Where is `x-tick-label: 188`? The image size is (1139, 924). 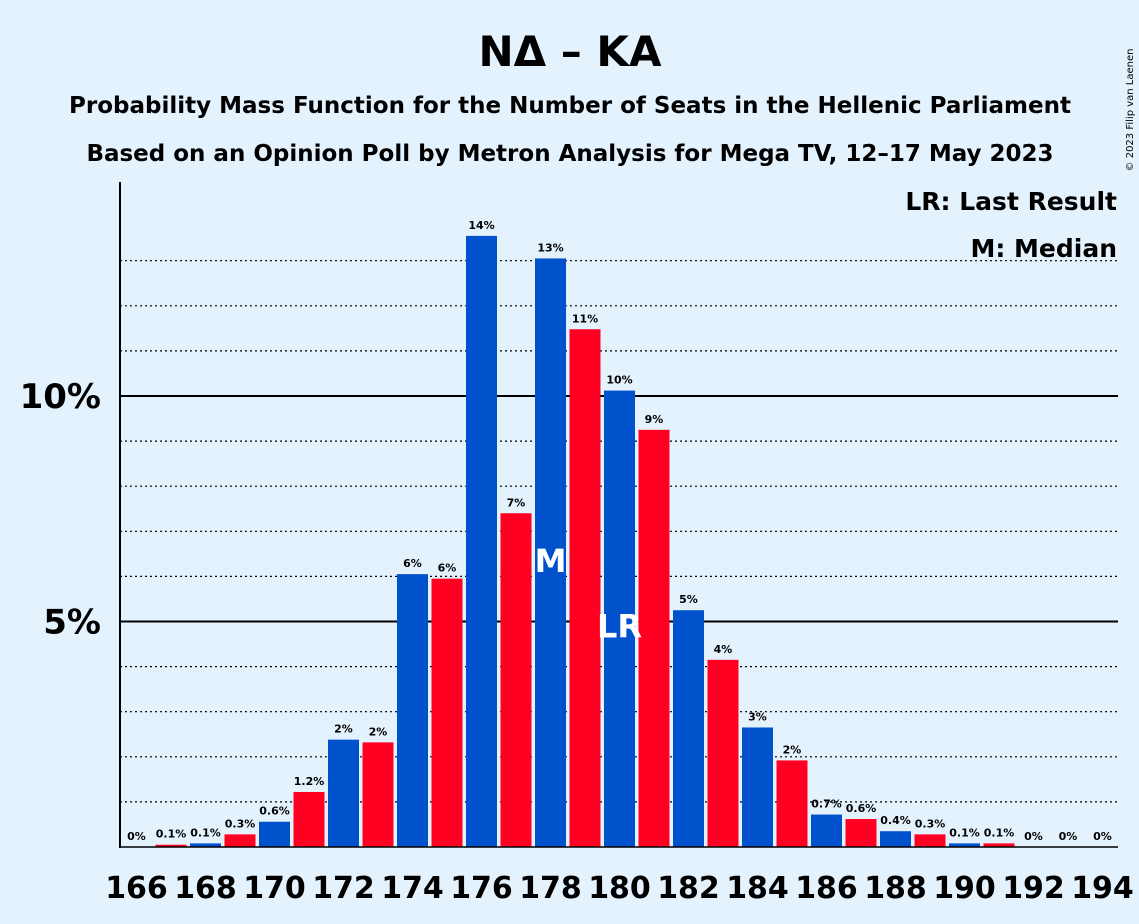
x-tick-label: 188 is located at coordinates (895, 888).